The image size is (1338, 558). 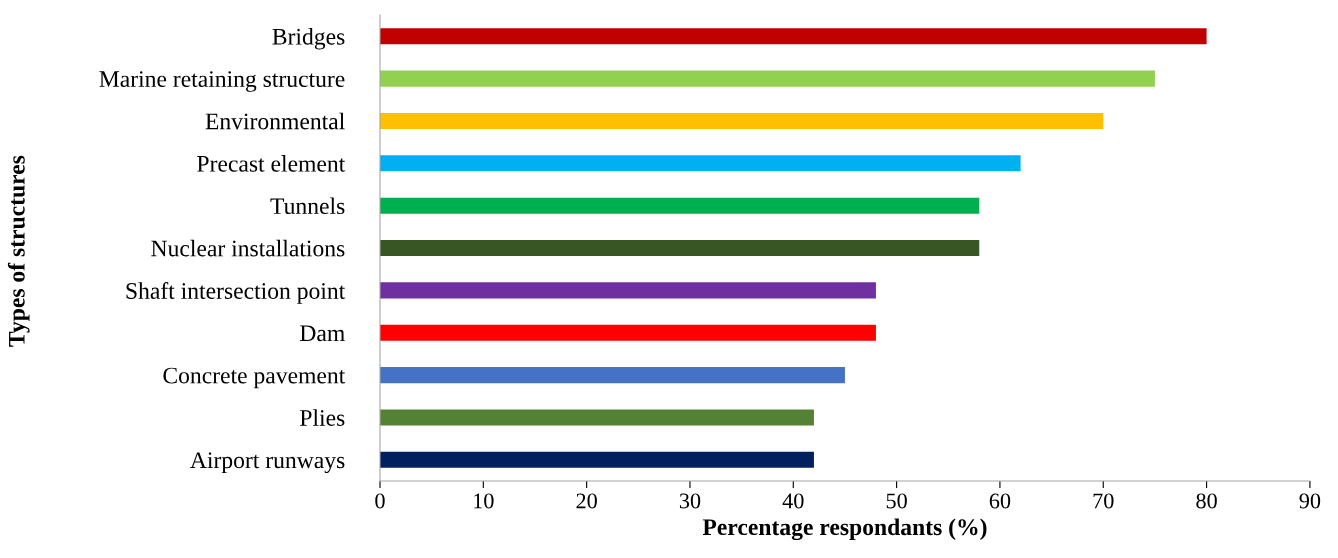 I want to click on y-tick-label: Environmental, so click(x=275, y=121).